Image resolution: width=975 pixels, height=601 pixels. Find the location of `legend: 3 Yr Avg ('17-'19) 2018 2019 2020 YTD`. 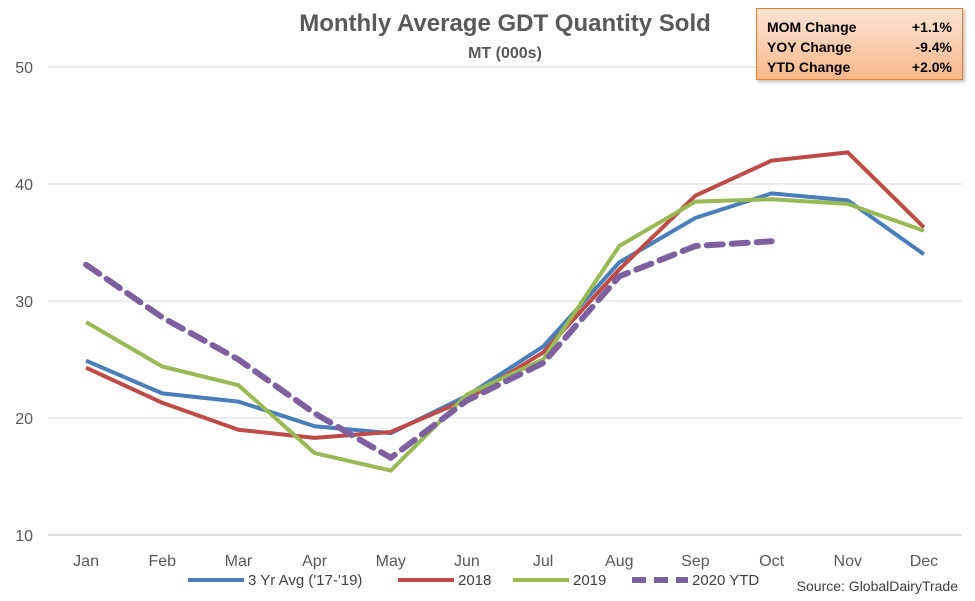

legend: 3 Yr Avg ('17-'19) 2018 2019 2020 YTD is located at coordinates (473, 580).